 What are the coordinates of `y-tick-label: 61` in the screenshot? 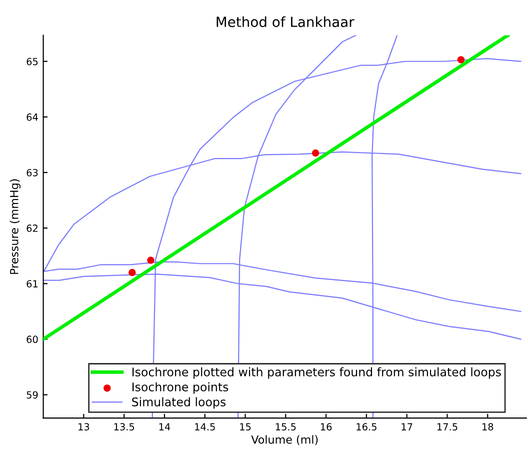 It's located at (32, 284).